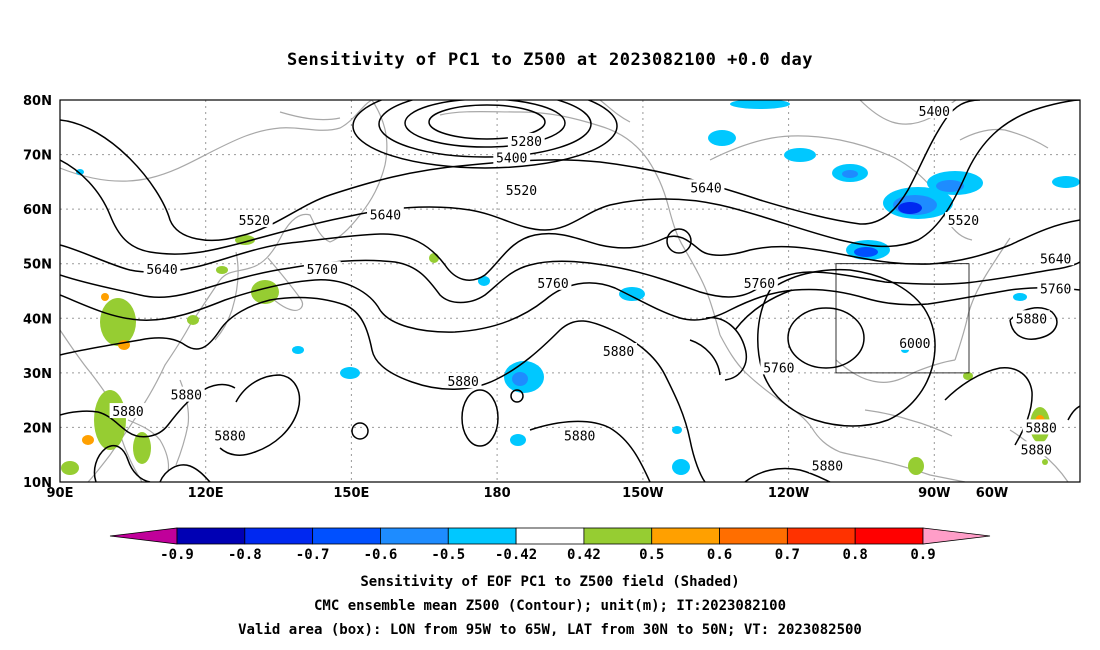  Describe the element at coordinates (313, 555) in the screenshot. I see `colorbar-tick-label: -0.7` at that location.